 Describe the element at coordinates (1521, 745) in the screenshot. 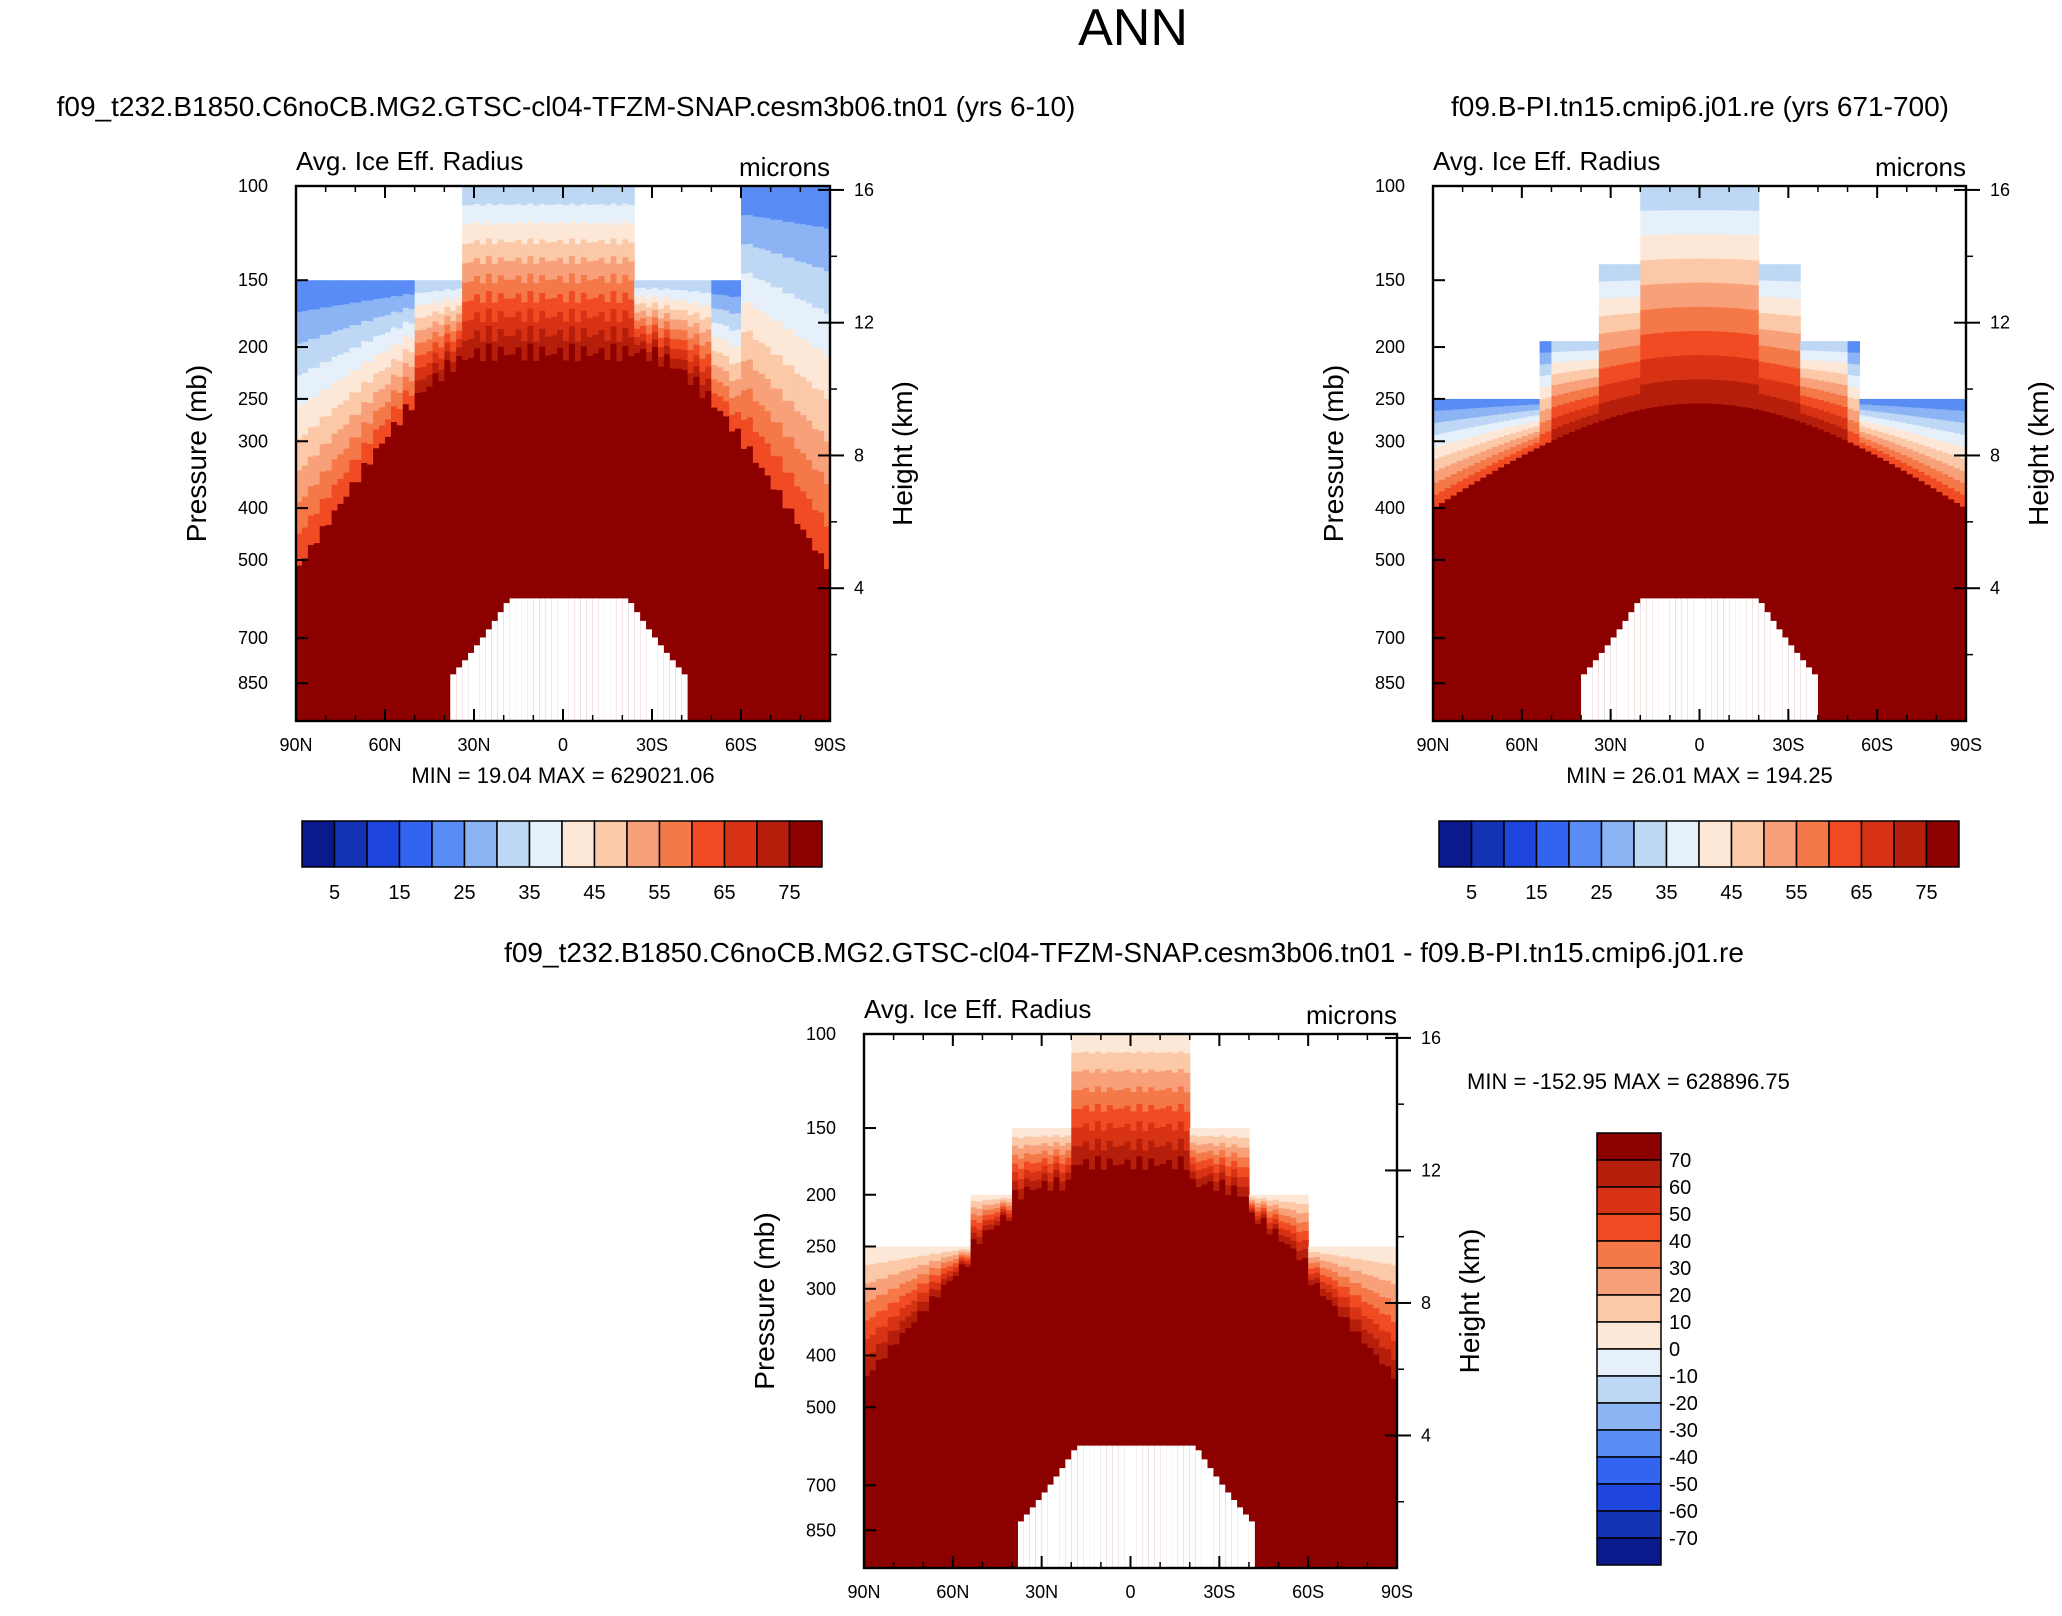

I see `x-tick-label: 60N` at that location.